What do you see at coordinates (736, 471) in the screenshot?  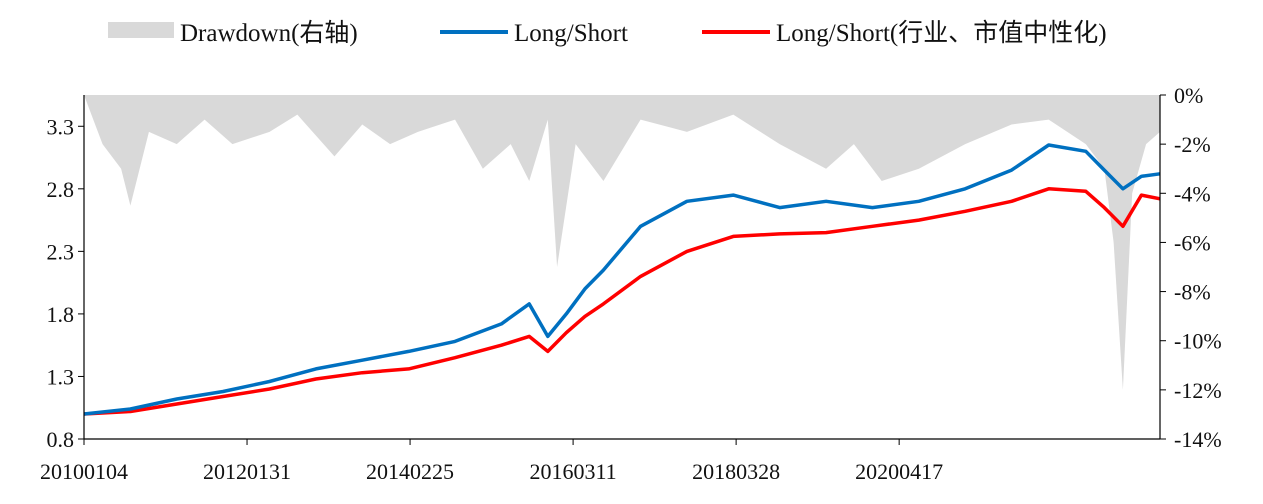 I see `x-tick-label: 20180328` at bounding box center [736, 471].